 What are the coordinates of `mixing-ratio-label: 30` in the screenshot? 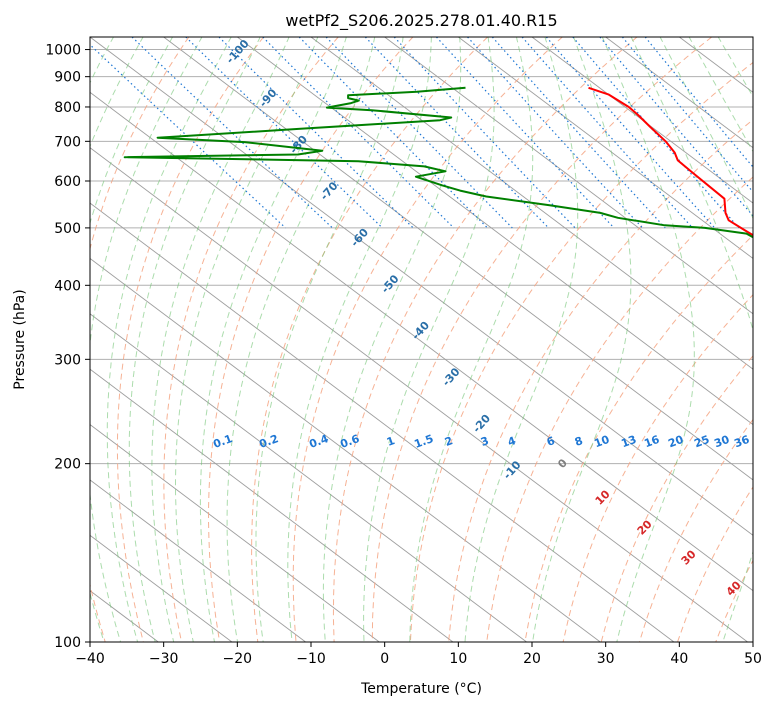 It's located at (721, 442).